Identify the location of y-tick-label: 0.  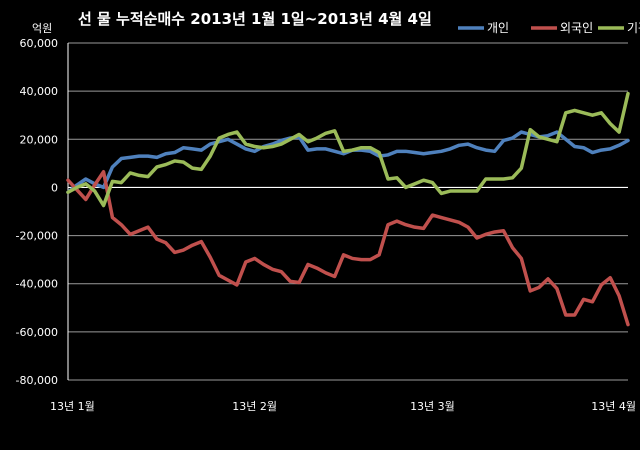
(54, 187).